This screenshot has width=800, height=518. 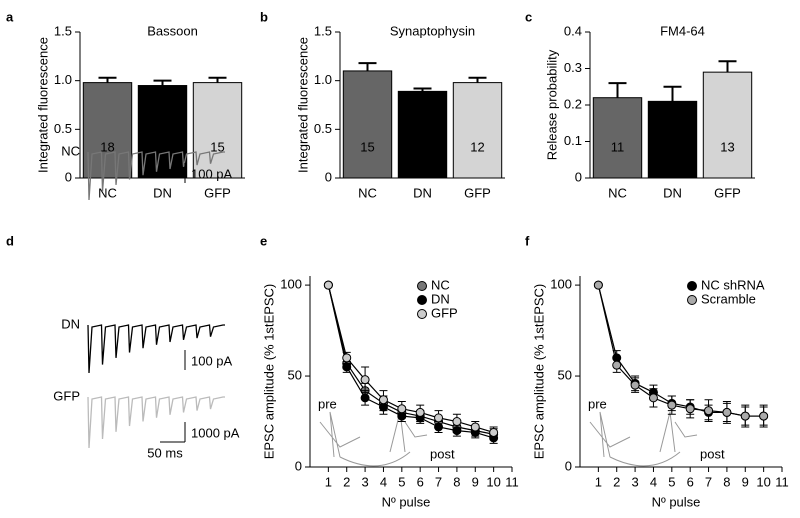 I want to click on x-tick-label: GFP, so click(x=477, y=192).